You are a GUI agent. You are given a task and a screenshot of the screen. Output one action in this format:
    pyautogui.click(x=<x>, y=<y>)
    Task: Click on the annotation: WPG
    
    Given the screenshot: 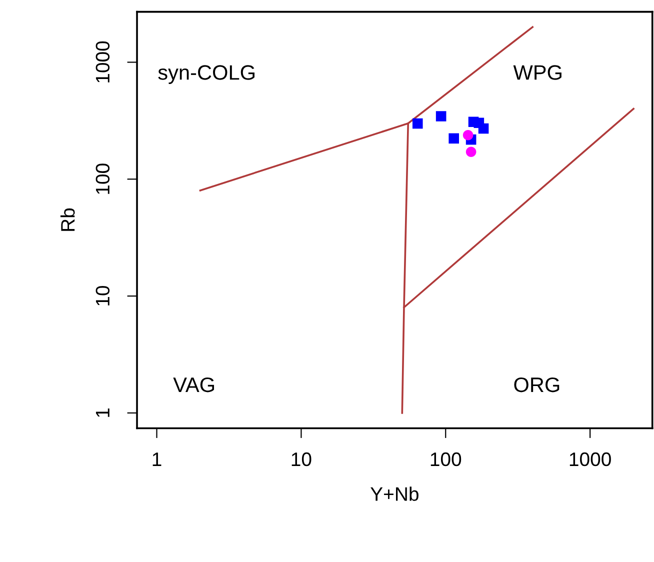 What is the action you would take?
    pyautogui.click(x=537, y=72)
    